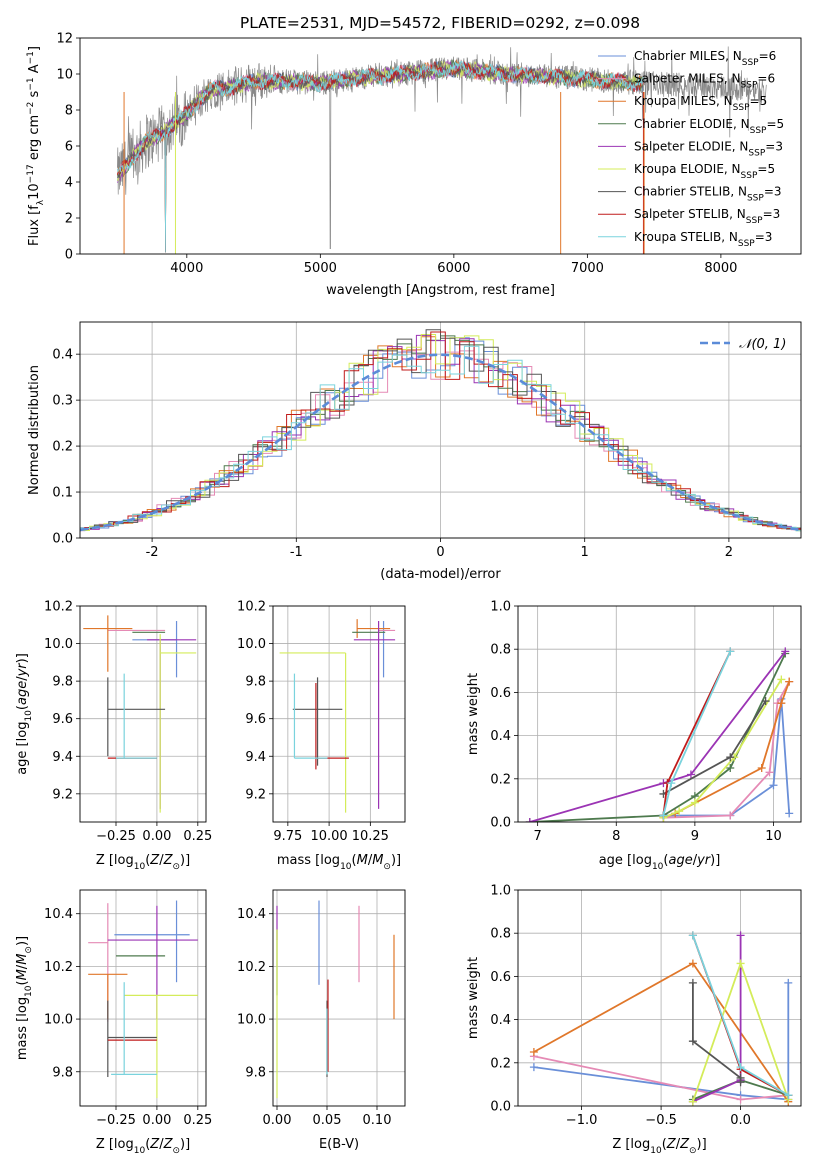 The height and width of the screenshot is (1170, 819). What do you see at coordinates (582, 1120) in the screenshot?
I see `x-tick-label: −1.0` at bounding box center [582, 1120].